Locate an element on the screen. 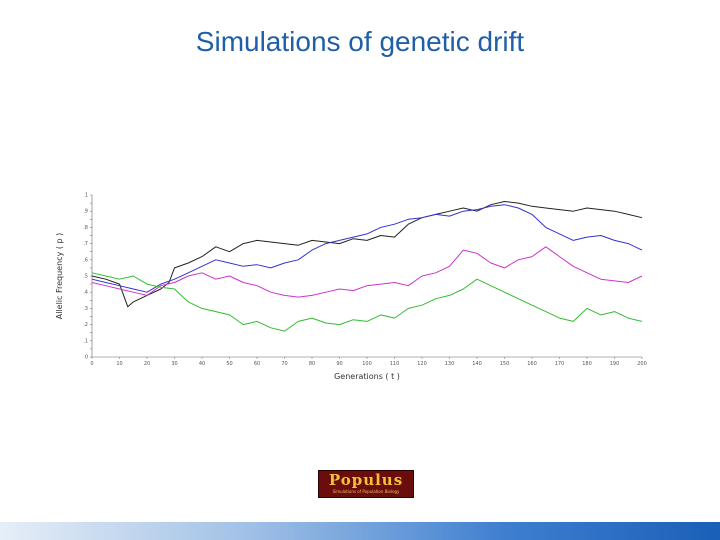  y-tick-label: .4 is located at coordinates (85, 293).